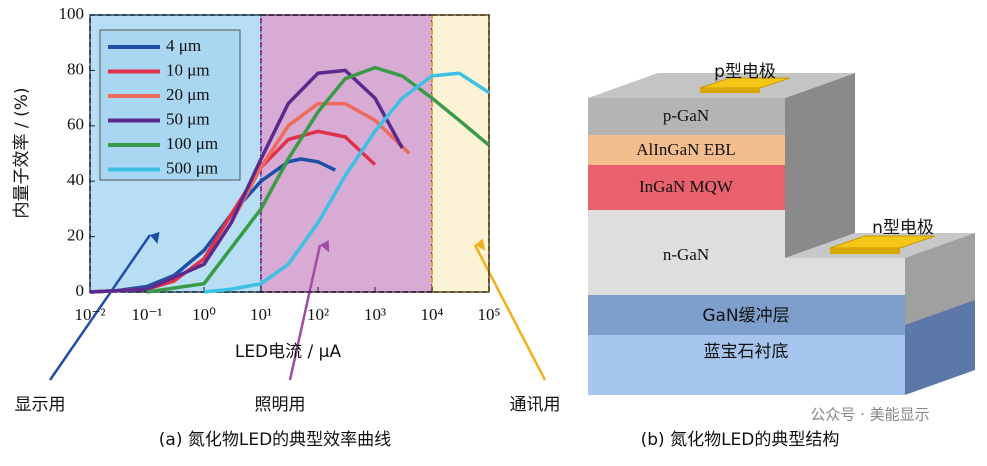 Image resolution: width=987 pixels, height=466 pixels. Describe the element at coordinates (375, 314) in the screenshot. I see `x-tick-label: 10³` at that location.